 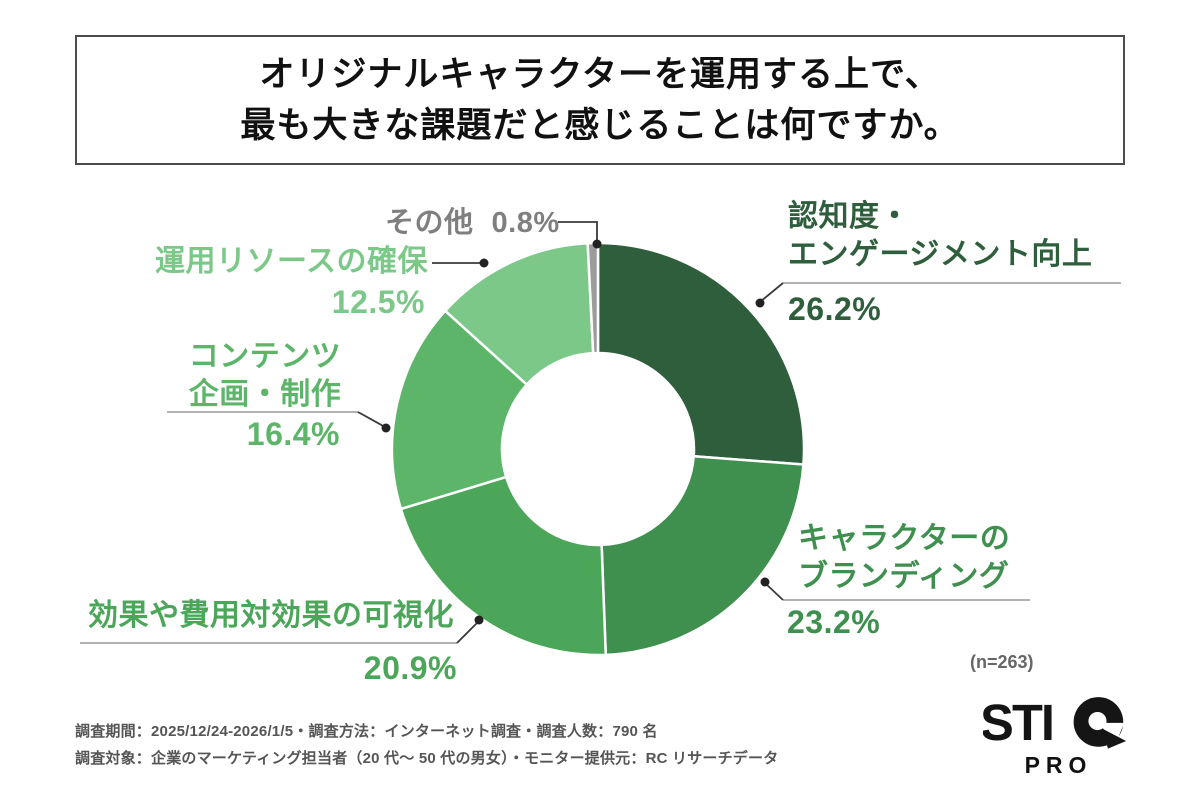 What do you see at coordinates (904, 558) in the screenshot?
I see `callout-branding: キャラクターの ブランディング` at bounding box center [904, 558].